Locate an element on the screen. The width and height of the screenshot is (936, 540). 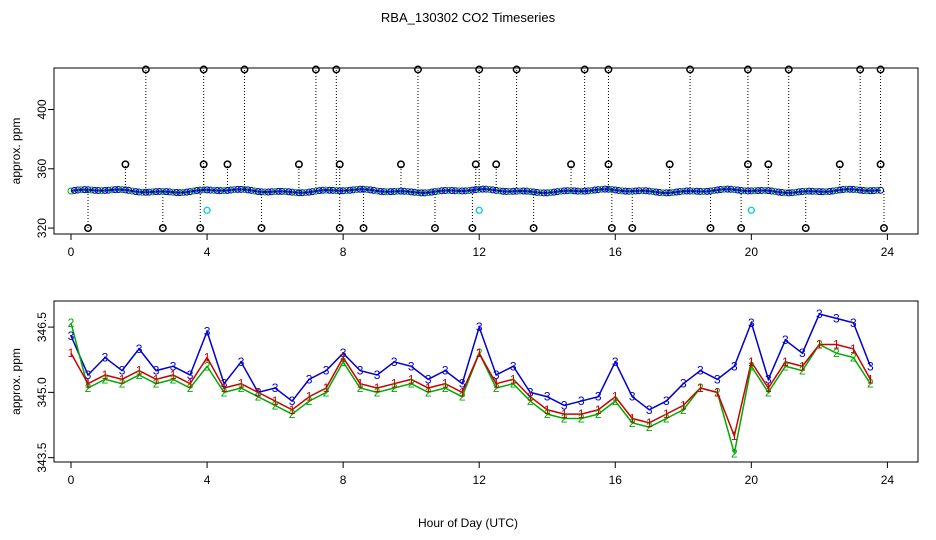
x-tick-label: 8 is located at coordinates (343, 252).